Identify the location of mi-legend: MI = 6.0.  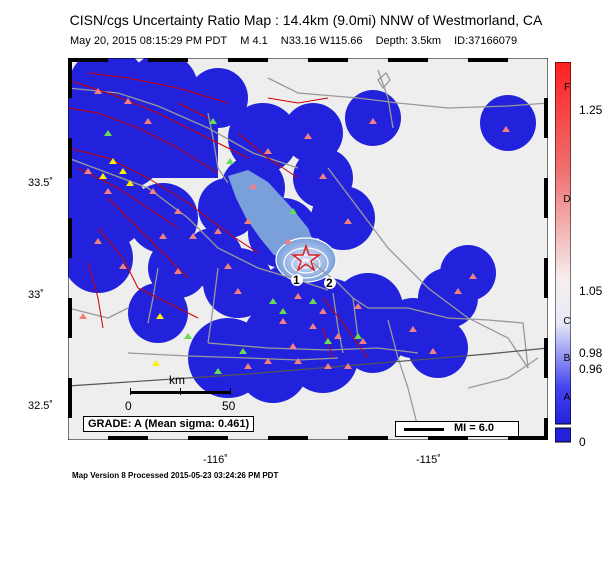
(457, 429).